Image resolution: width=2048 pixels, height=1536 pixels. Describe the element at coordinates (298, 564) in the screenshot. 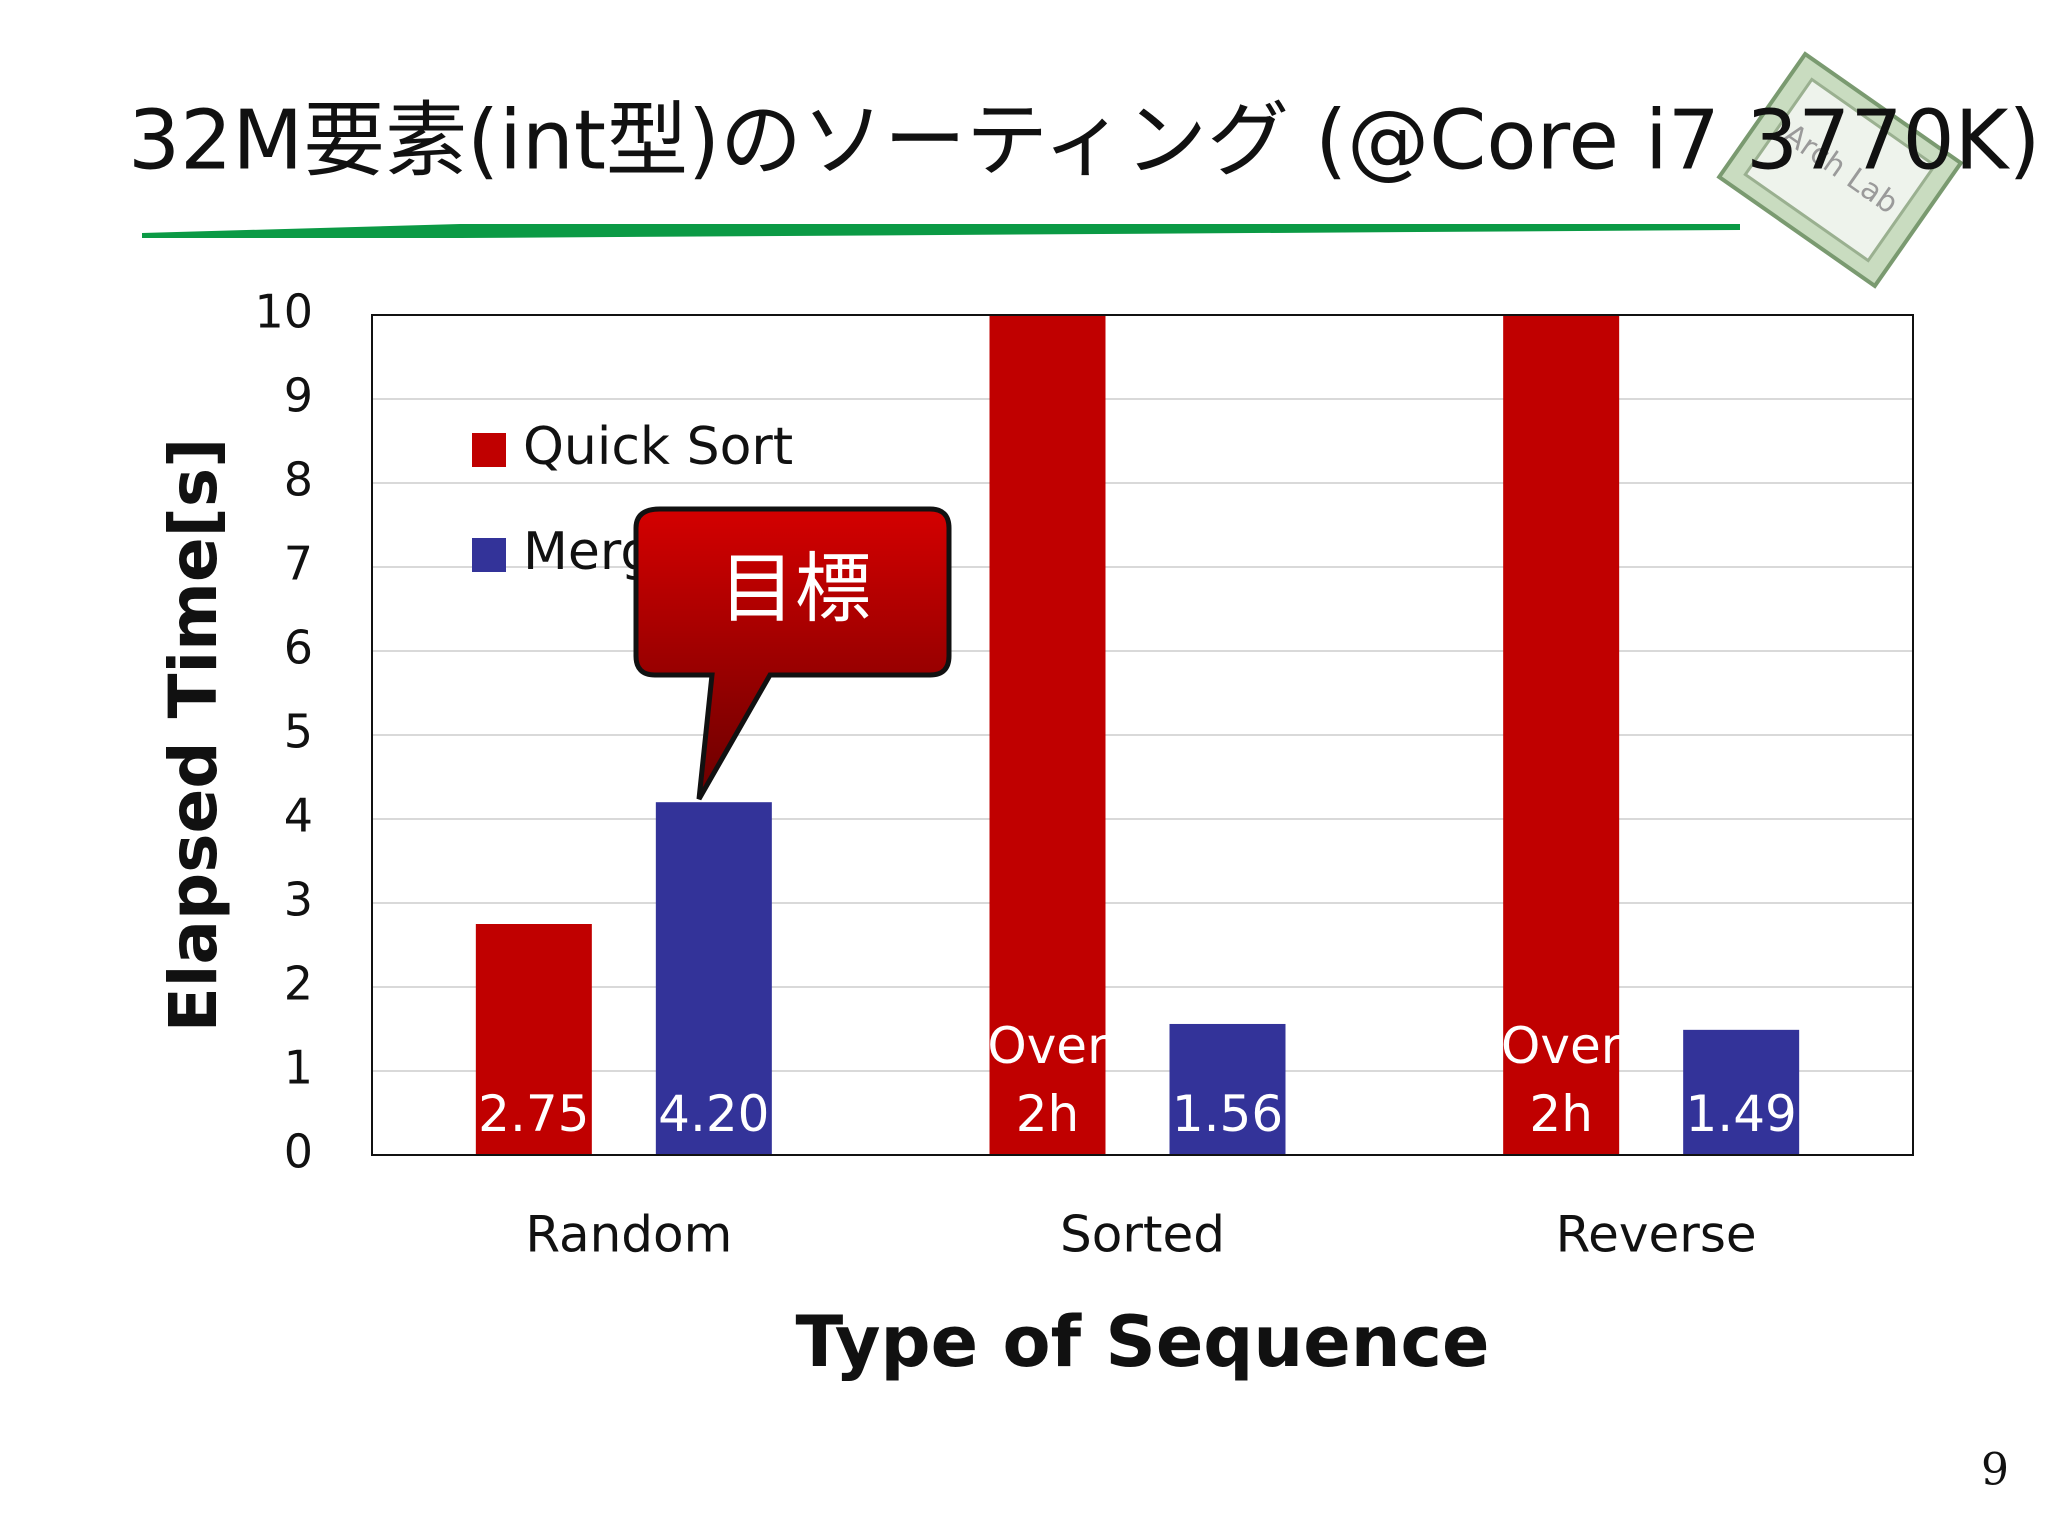

I see `y-tick-label: 7` at that location.